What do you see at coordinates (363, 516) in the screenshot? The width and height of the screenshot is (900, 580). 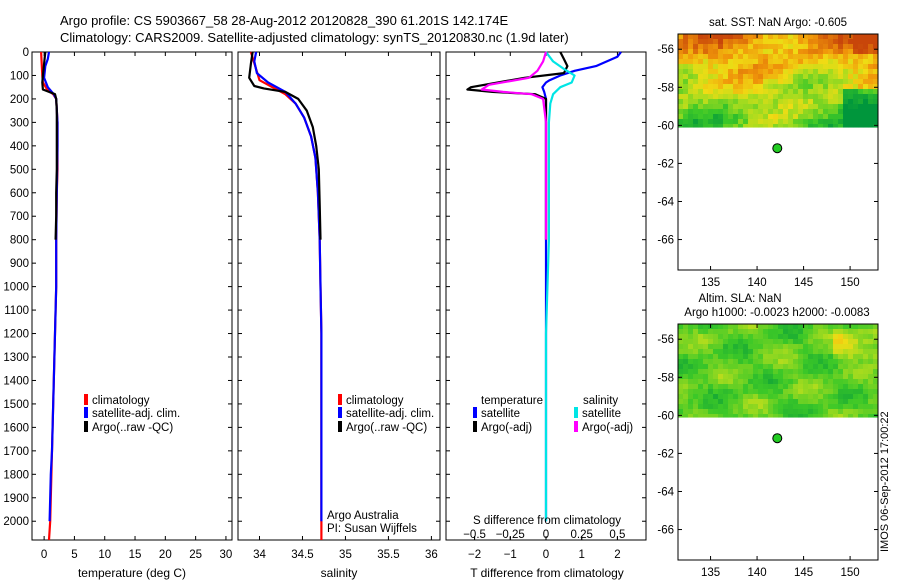 I see `argo-australia-label: Argo Australia` at bounding box center [363, 516].